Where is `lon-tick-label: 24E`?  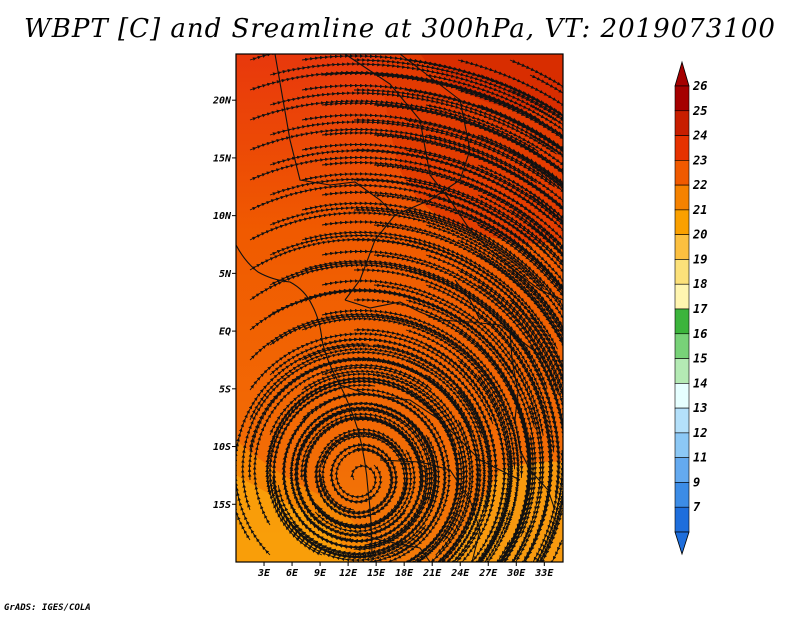 lon-tick-label: 24E is located at coordinates (460, 573).